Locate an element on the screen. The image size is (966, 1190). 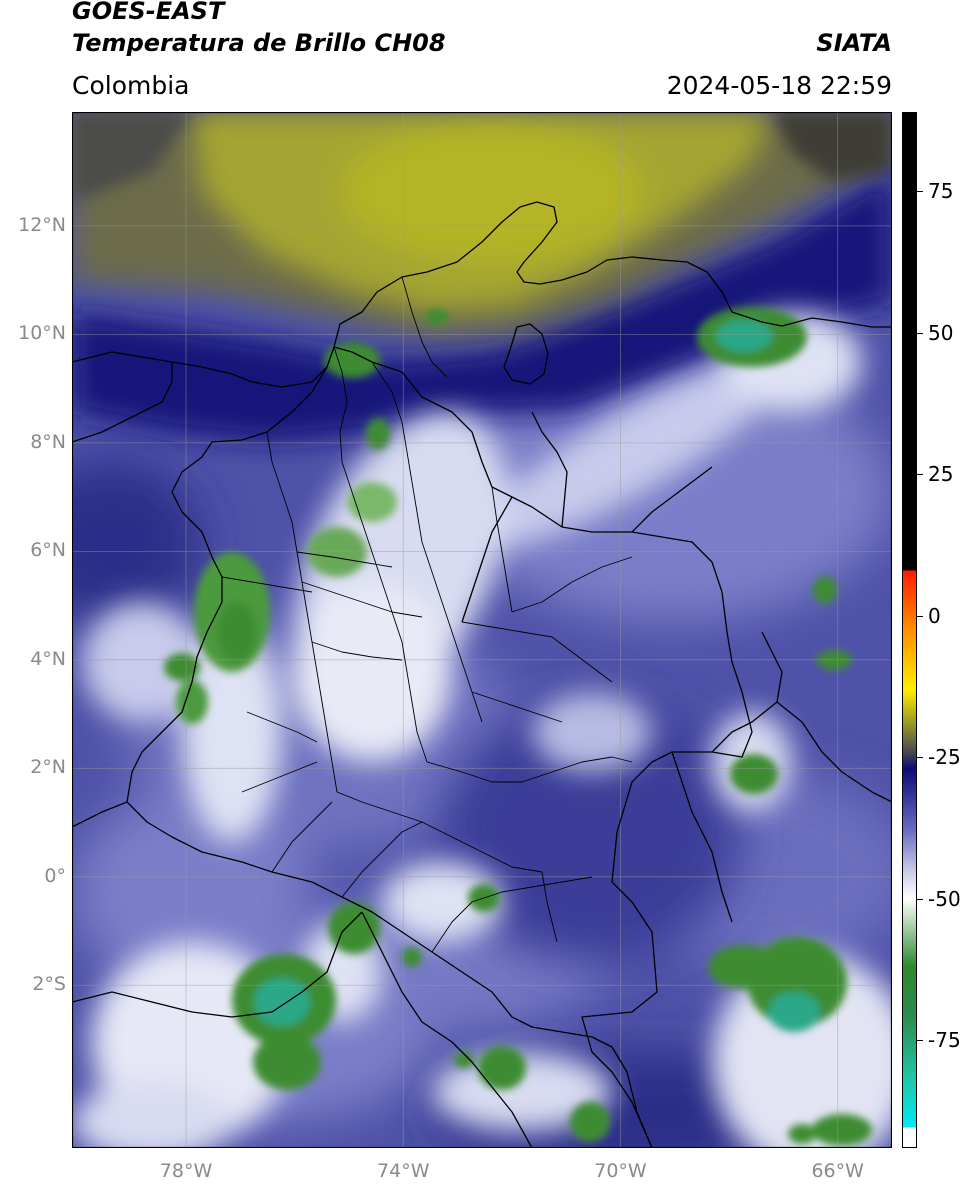
title-organization: SIATA is located at coordinates (854, 43).